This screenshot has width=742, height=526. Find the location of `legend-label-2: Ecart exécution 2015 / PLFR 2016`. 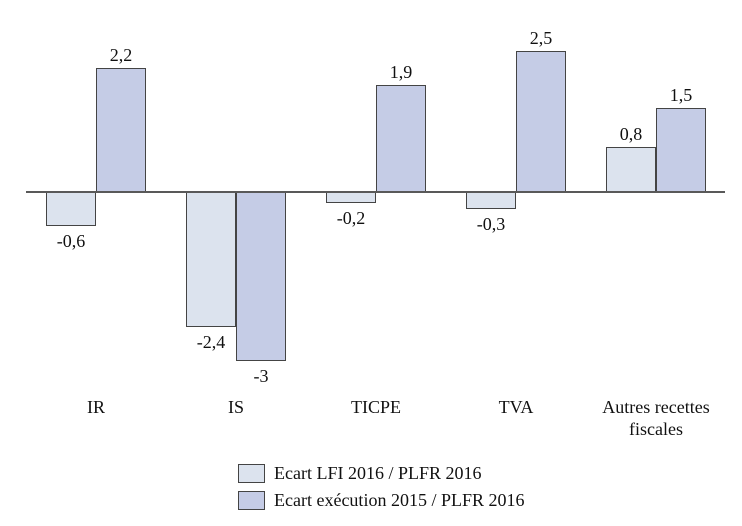

legend-label-2: Ecart exécution 2015 / PLFR 2016 is located at coordinates (399, 500).